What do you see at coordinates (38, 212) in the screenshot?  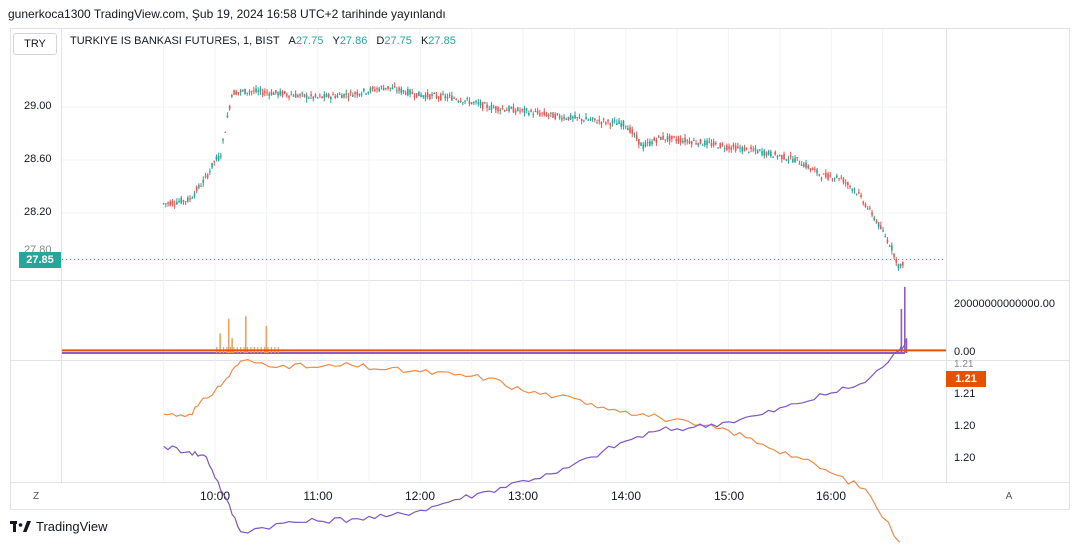 I see `price-tick: 28.20` at bounding box center [38, 212].